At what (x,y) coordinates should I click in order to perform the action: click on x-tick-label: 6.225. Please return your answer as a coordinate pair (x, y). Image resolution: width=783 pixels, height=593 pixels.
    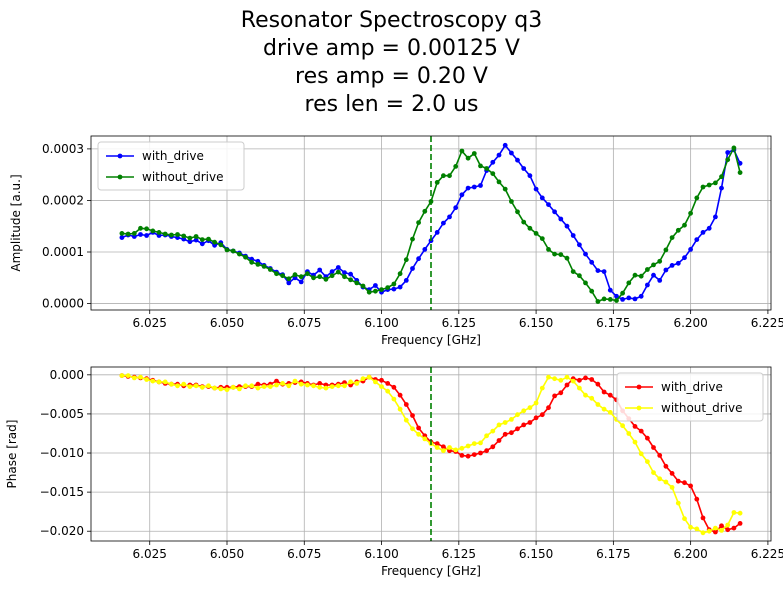
    Looking at the image, I should click on (767, 323).